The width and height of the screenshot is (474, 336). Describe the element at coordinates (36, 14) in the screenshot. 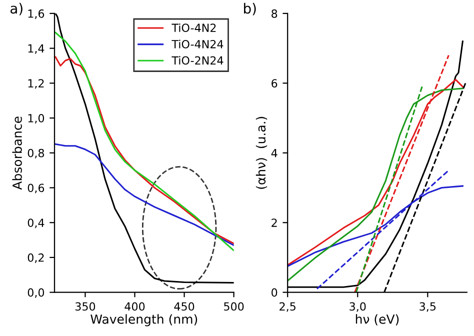

I see `y-tick-label: 1,6` at that location.